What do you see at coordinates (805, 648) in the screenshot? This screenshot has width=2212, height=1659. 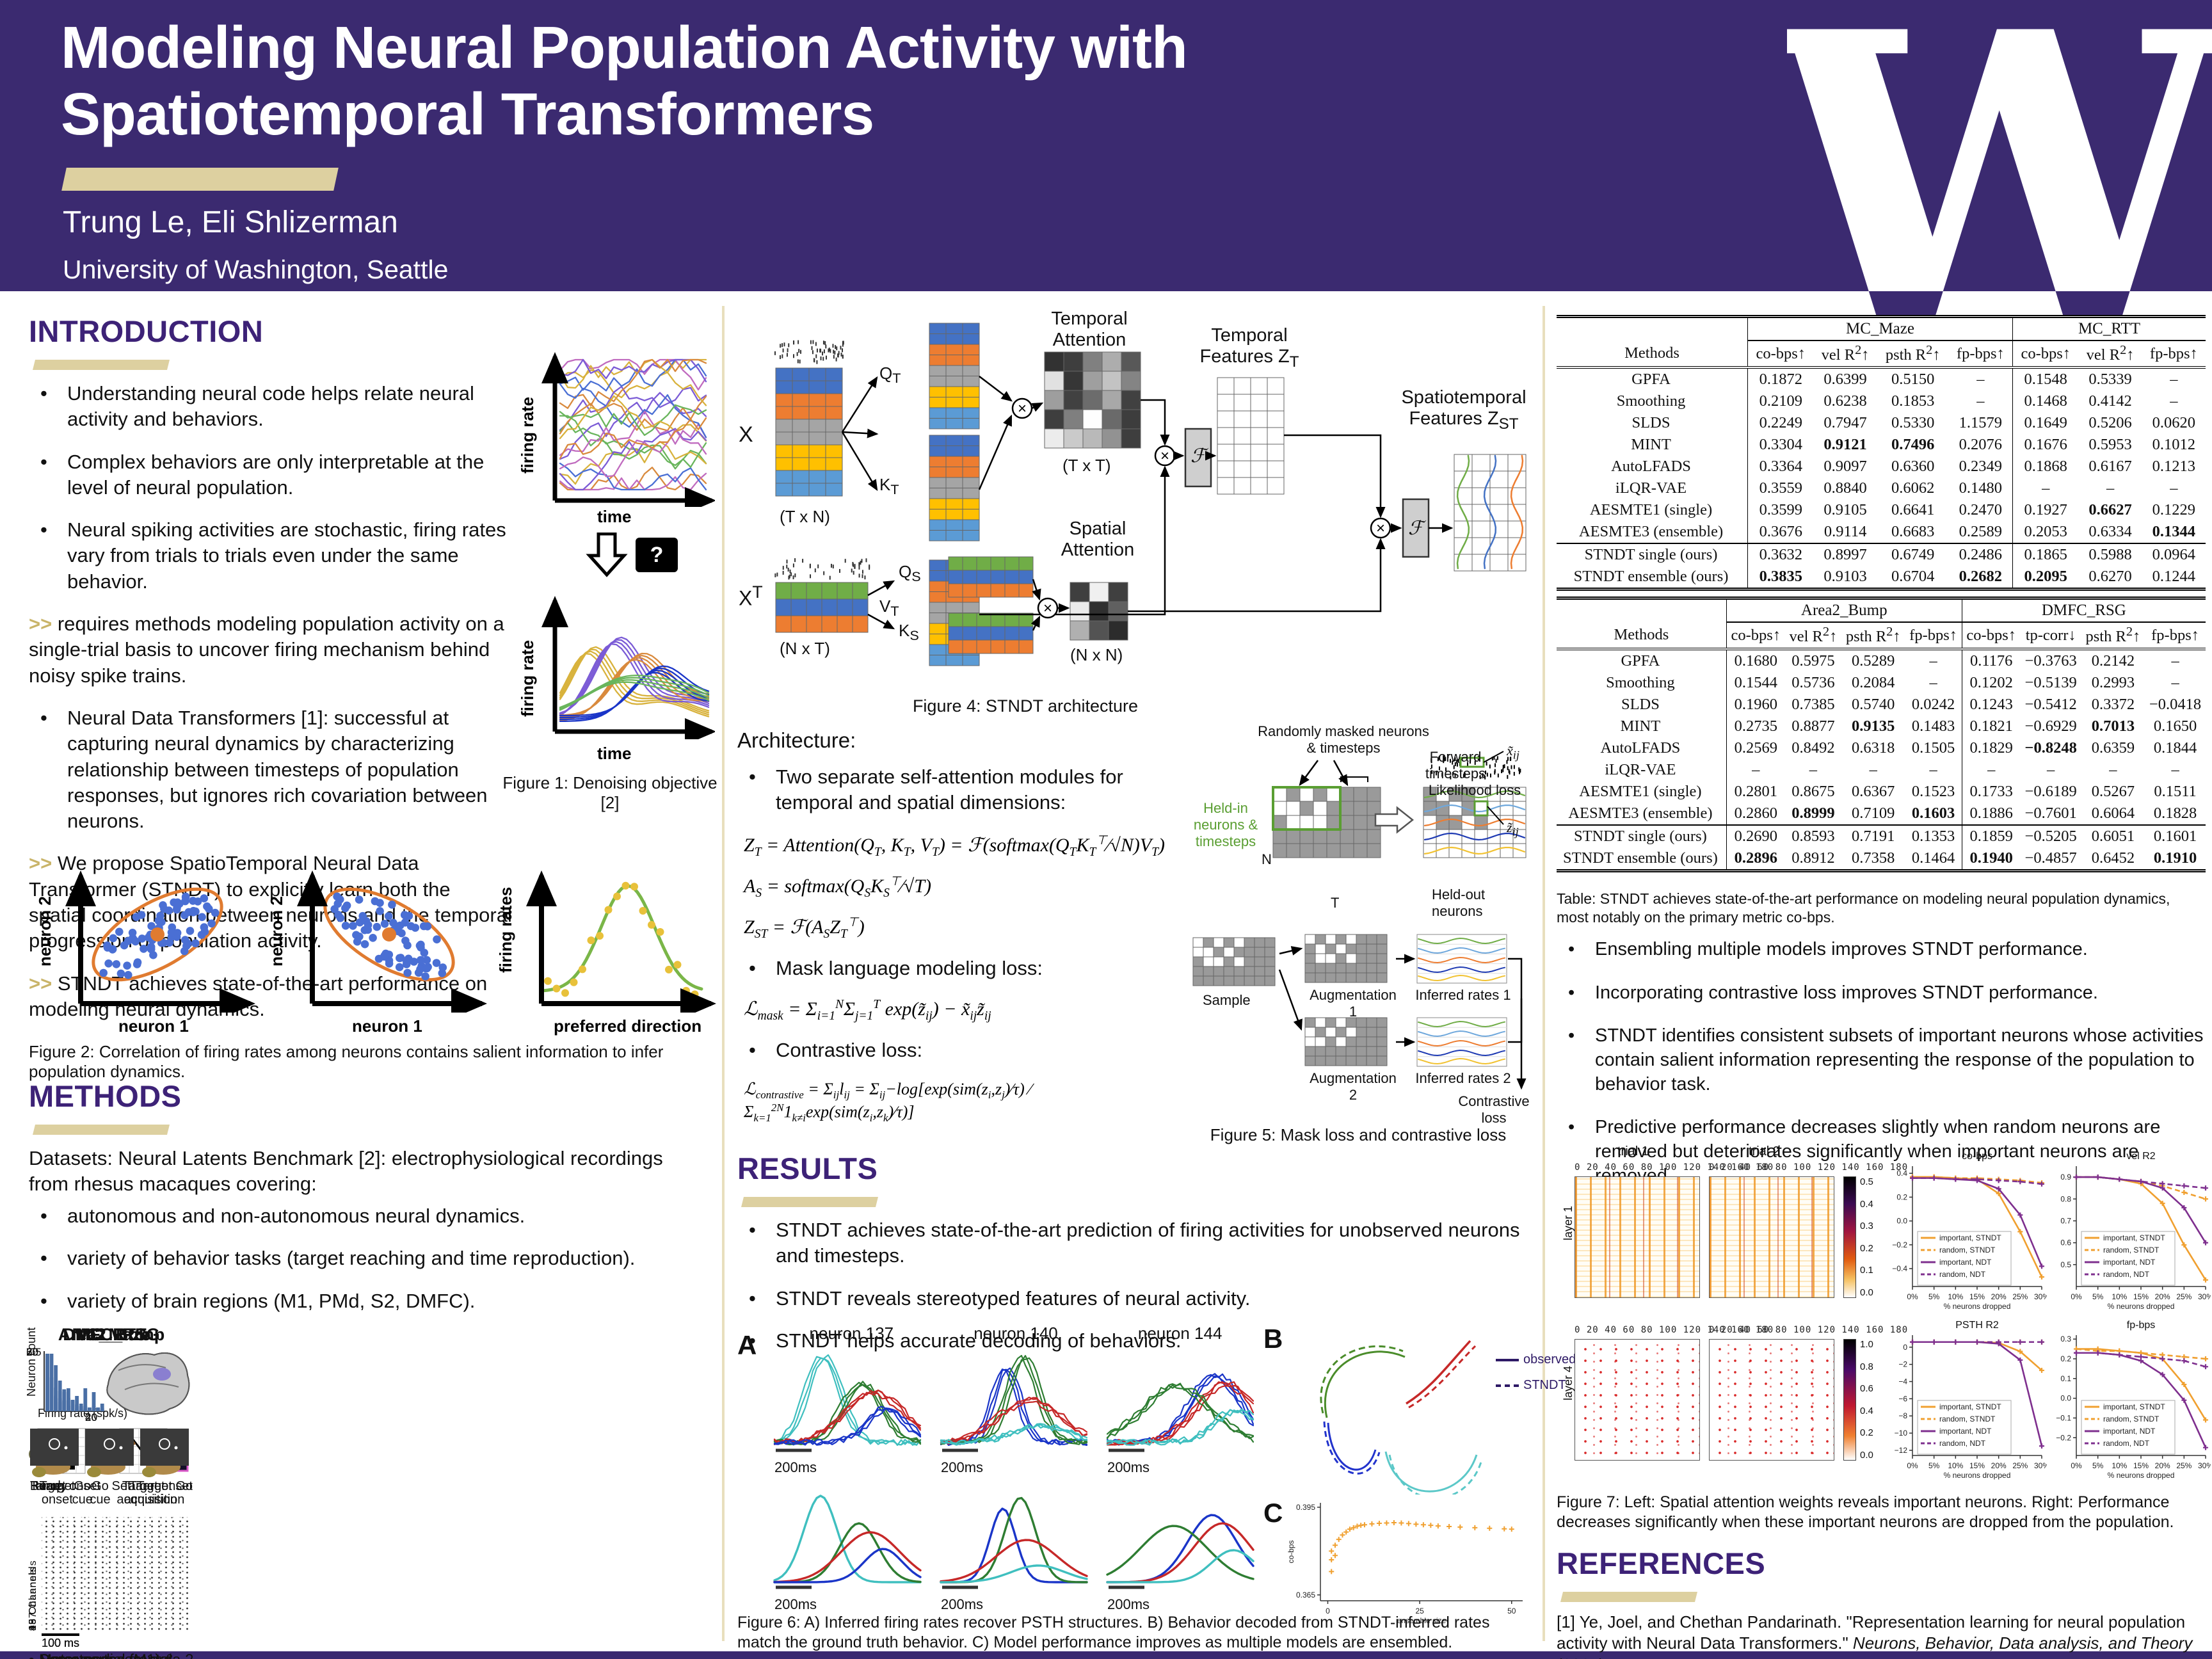 I see `fig4-nxt-label: (N x T)` at bounding box center [805, 648].